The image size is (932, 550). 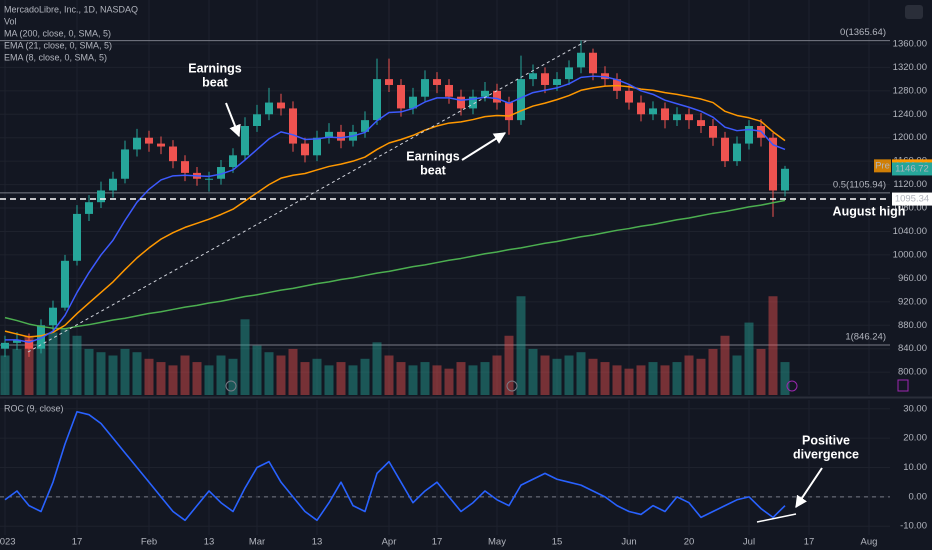 What do you see at coordinates (912, 301) in the screenshot?
I see `y-tick-label: 920.00` at bounding box center [912, 301].